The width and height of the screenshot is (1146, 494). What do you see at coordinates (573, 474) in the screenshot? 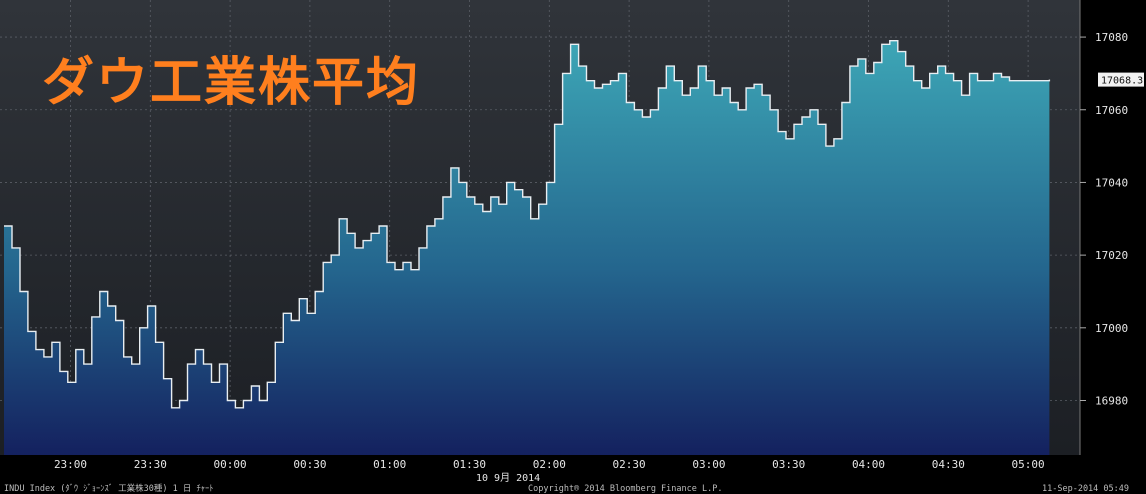
I see `footer-background` at bounding box center [573, 474].